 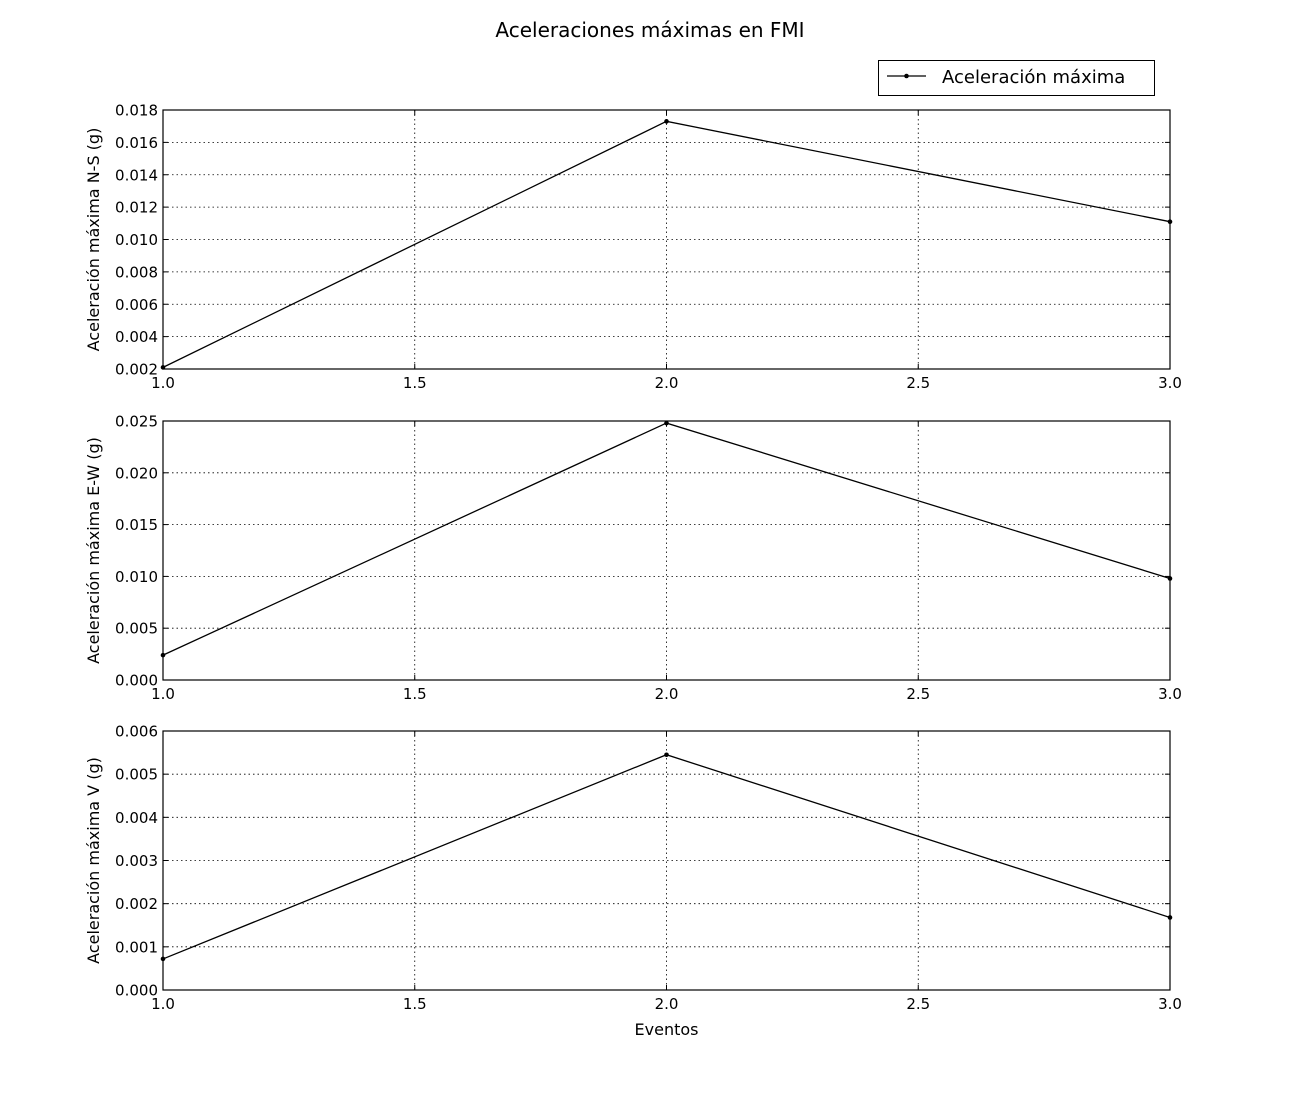 What do you see at coordinates (136, 143) in the screenshot?
I see `y-tick-label: 0.016` at bounding box center [136, 143].